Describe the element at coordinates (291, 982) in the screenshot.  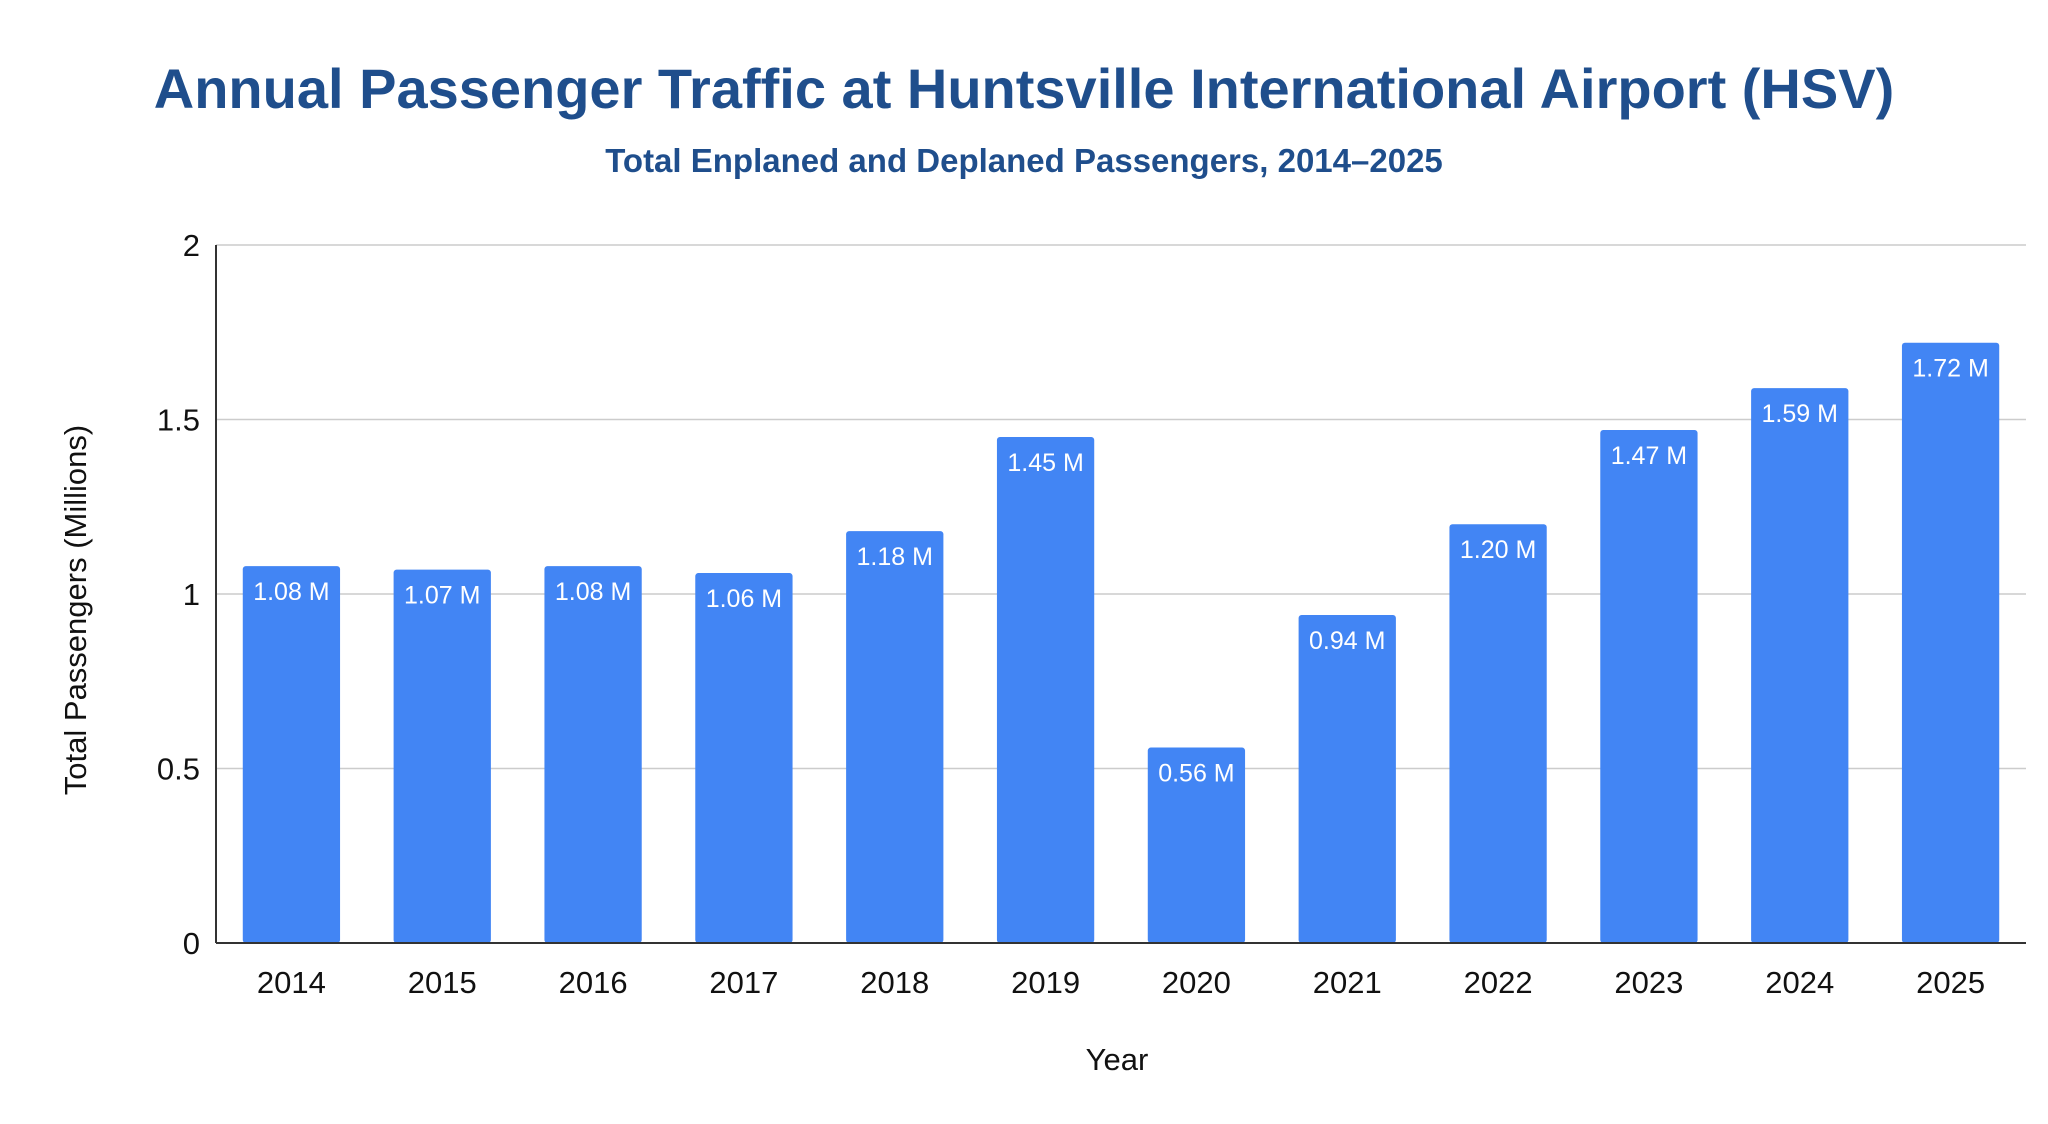
I see `x-tick-label: 2014` at that location.